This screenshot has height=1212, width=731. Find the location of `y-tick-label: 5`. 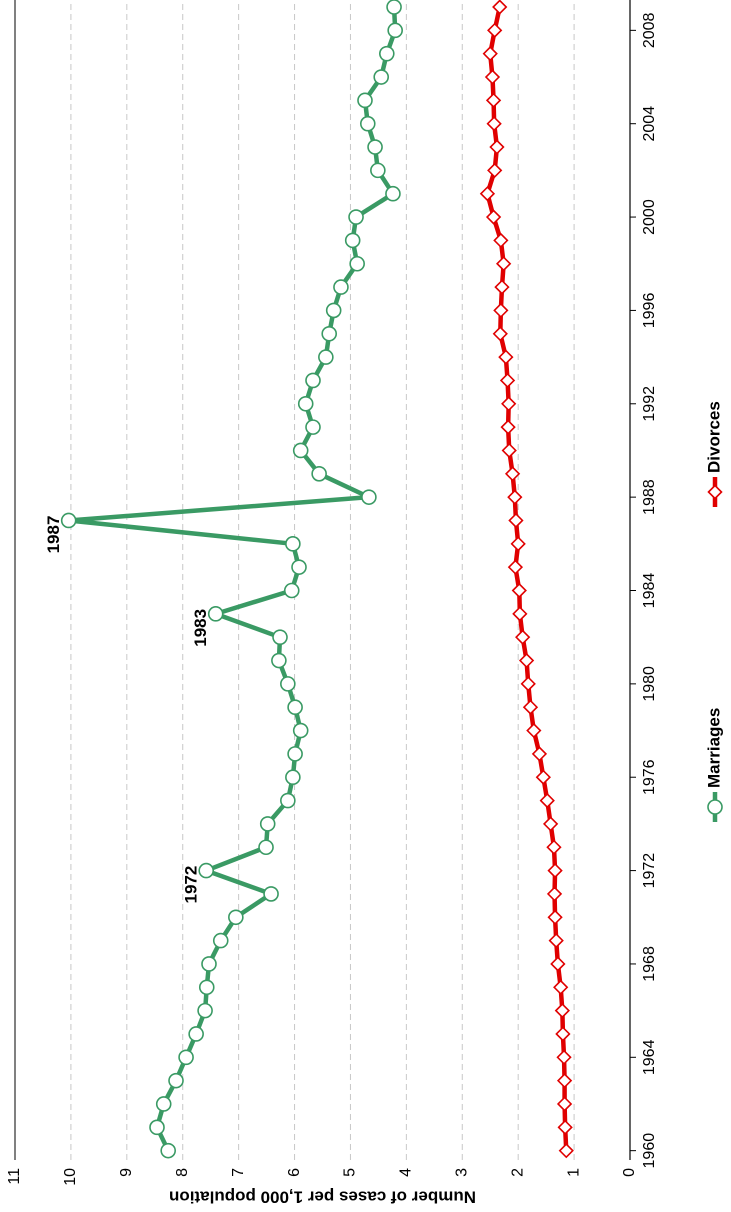

y-tick-label: 5 is located at coordinates (350, 1172).